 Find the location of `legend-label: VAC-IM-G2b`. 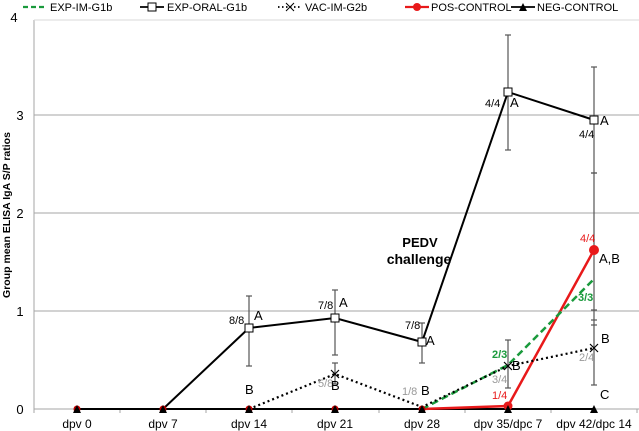

legend-label: VAC-IM-G2b is located at coordinates (336, 8).